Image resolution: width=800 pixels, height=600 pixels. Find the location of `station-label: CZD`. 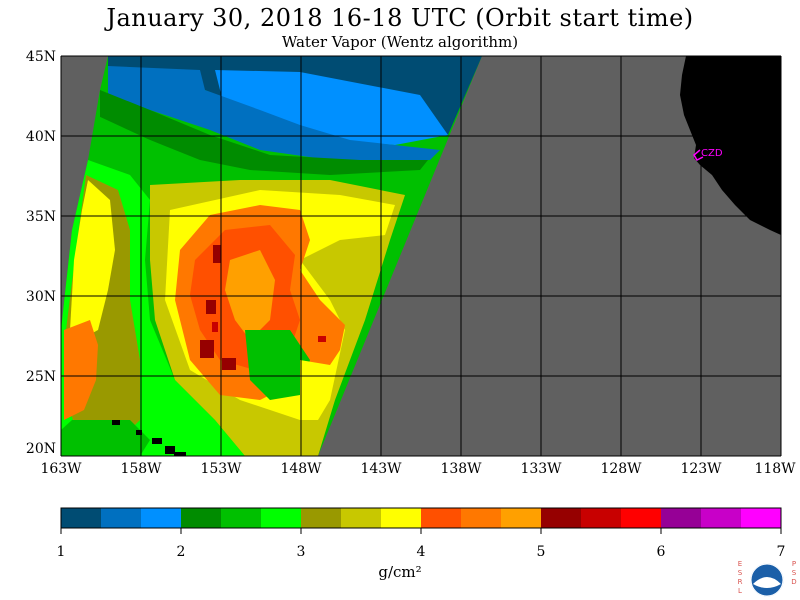

station-label: CZD is located at coordinates (712, 153).